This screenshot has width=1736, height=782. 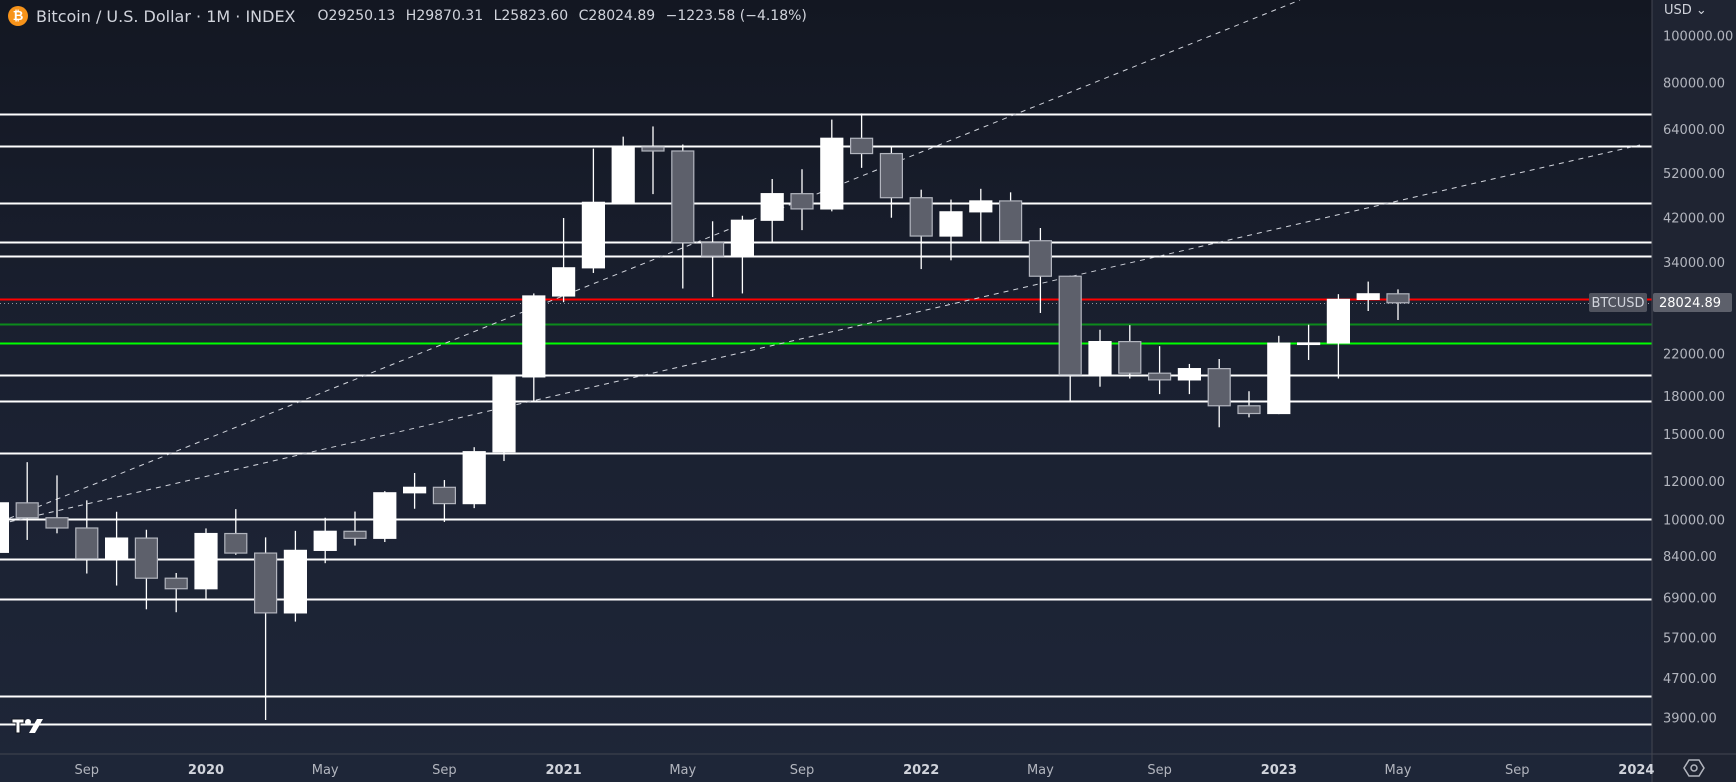 I want to click on price-axis, so click(x=1694, y=391).